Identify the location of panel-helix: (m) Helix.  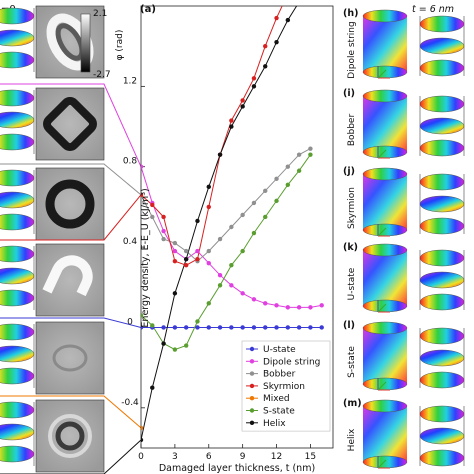
(404, 433).